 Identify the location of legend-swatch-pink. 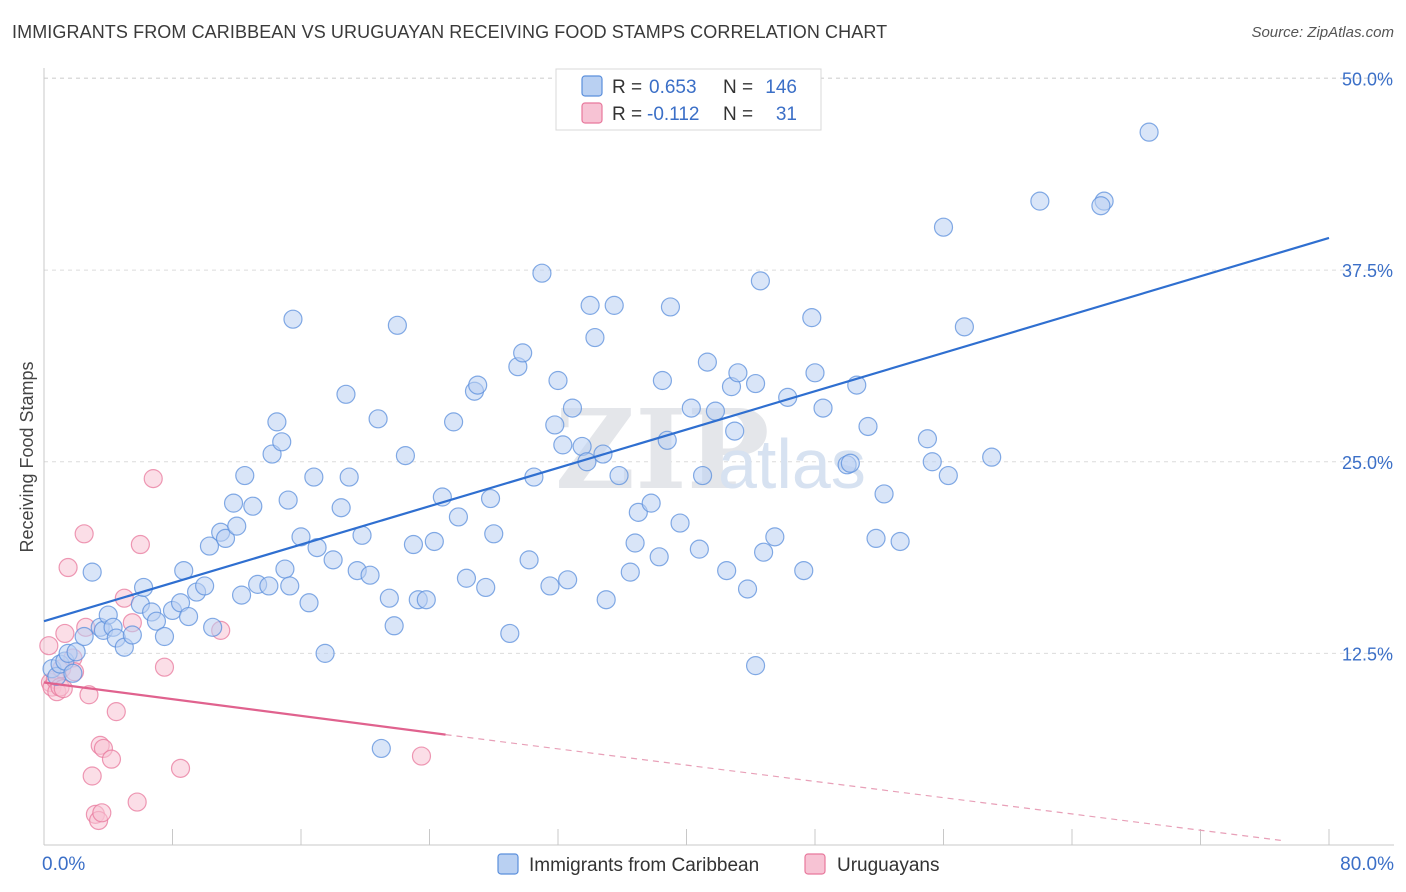
(592, 113).